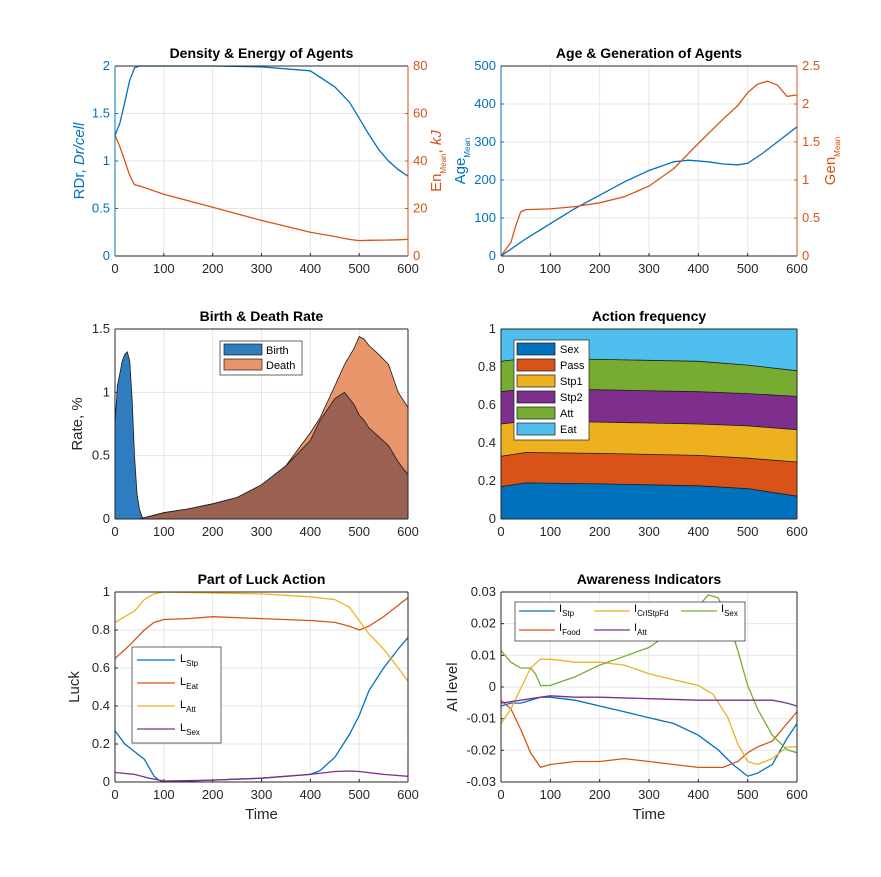  Describe the element at coordinates (487, 404) in the screenshot. I see `y-tick-label: 0.6` at that location.